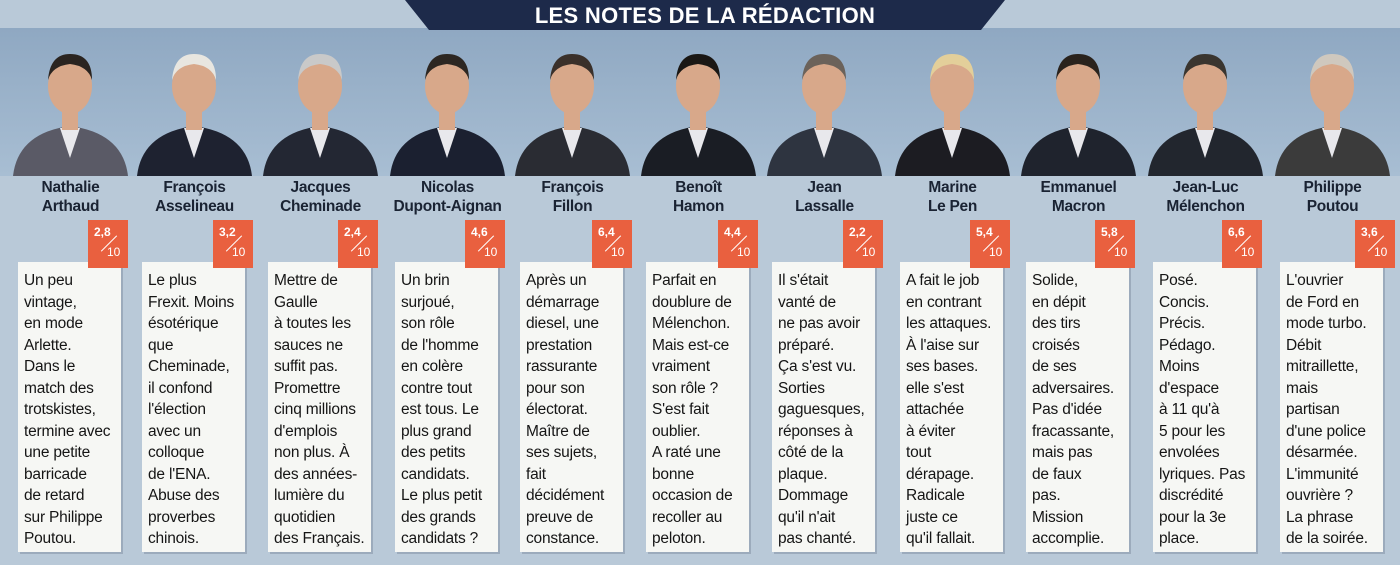 The width and height of the screenshot is (1400, 565). Describe the element at coordinates (572, 206) in the screenshot. I see `candidate-name-line: Fillon` at that location.